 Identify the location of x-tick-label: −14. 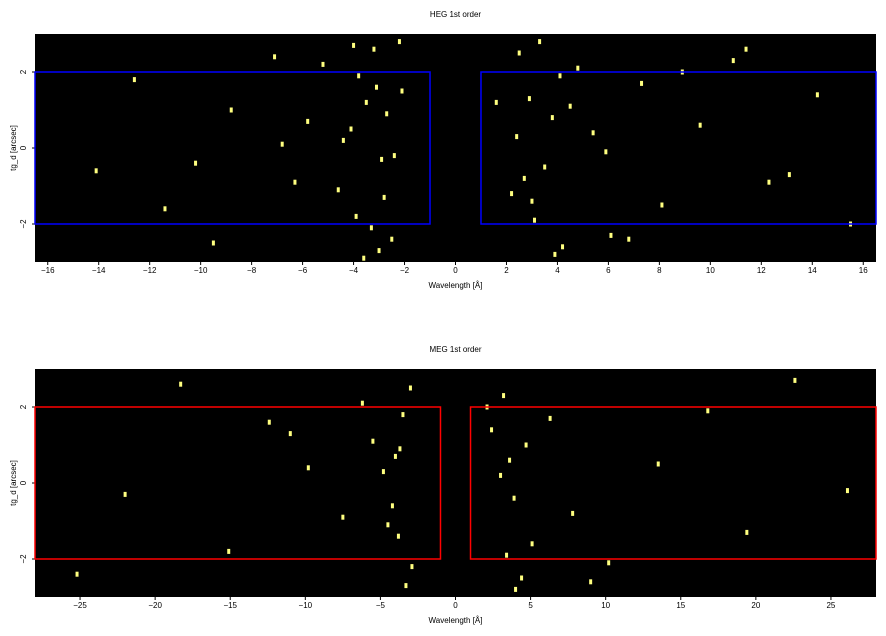
(99, 270).